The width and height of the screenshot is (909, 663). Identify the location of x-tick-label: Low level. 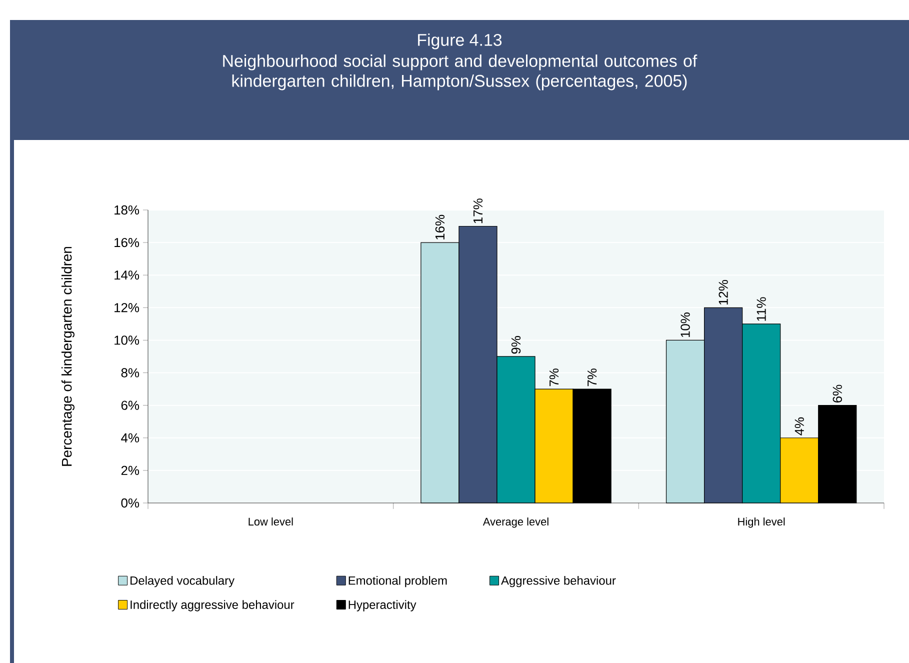
(270, 522).